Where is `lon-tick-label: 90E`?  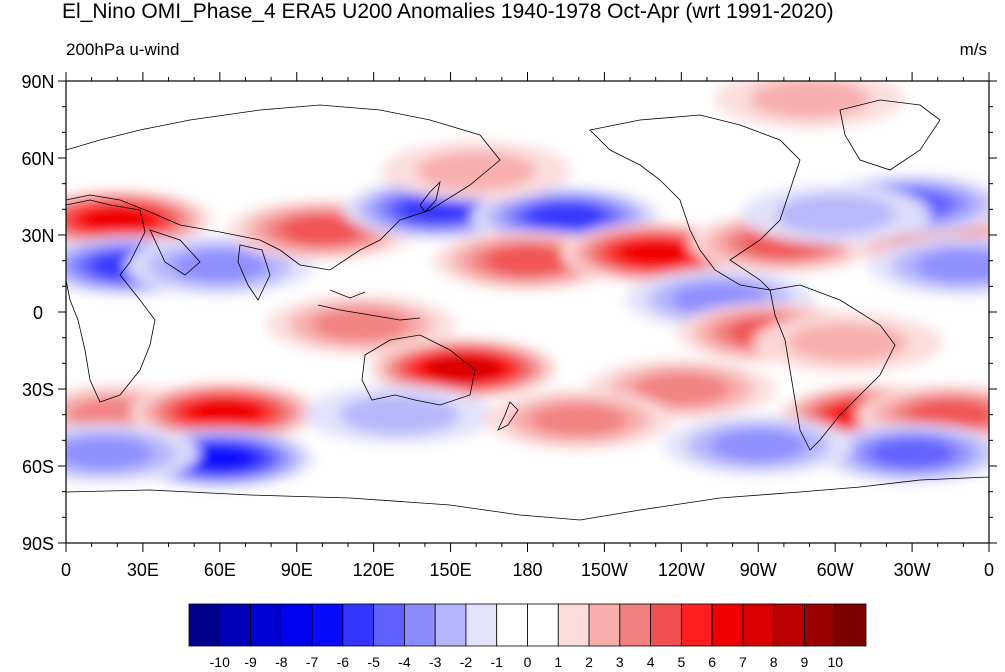
lon-tick-label: 90E is located at coordinates (297, 570).